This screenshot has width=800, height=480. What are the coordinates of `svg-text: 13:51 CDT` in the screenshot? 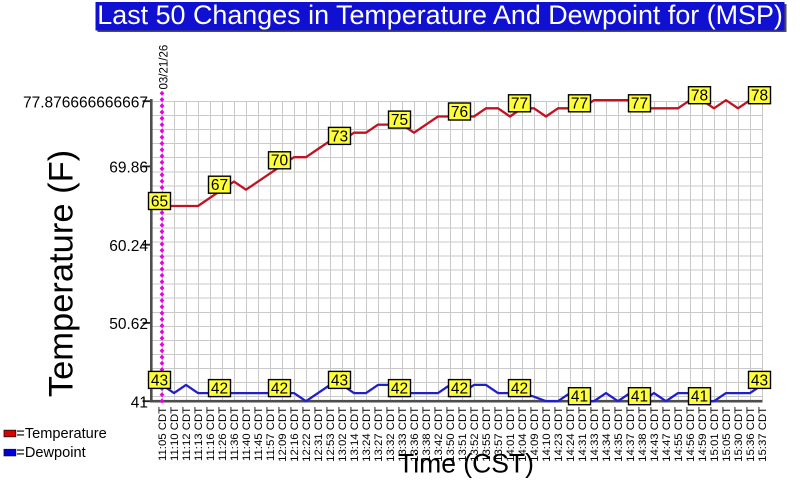 It's located at (463, 434).